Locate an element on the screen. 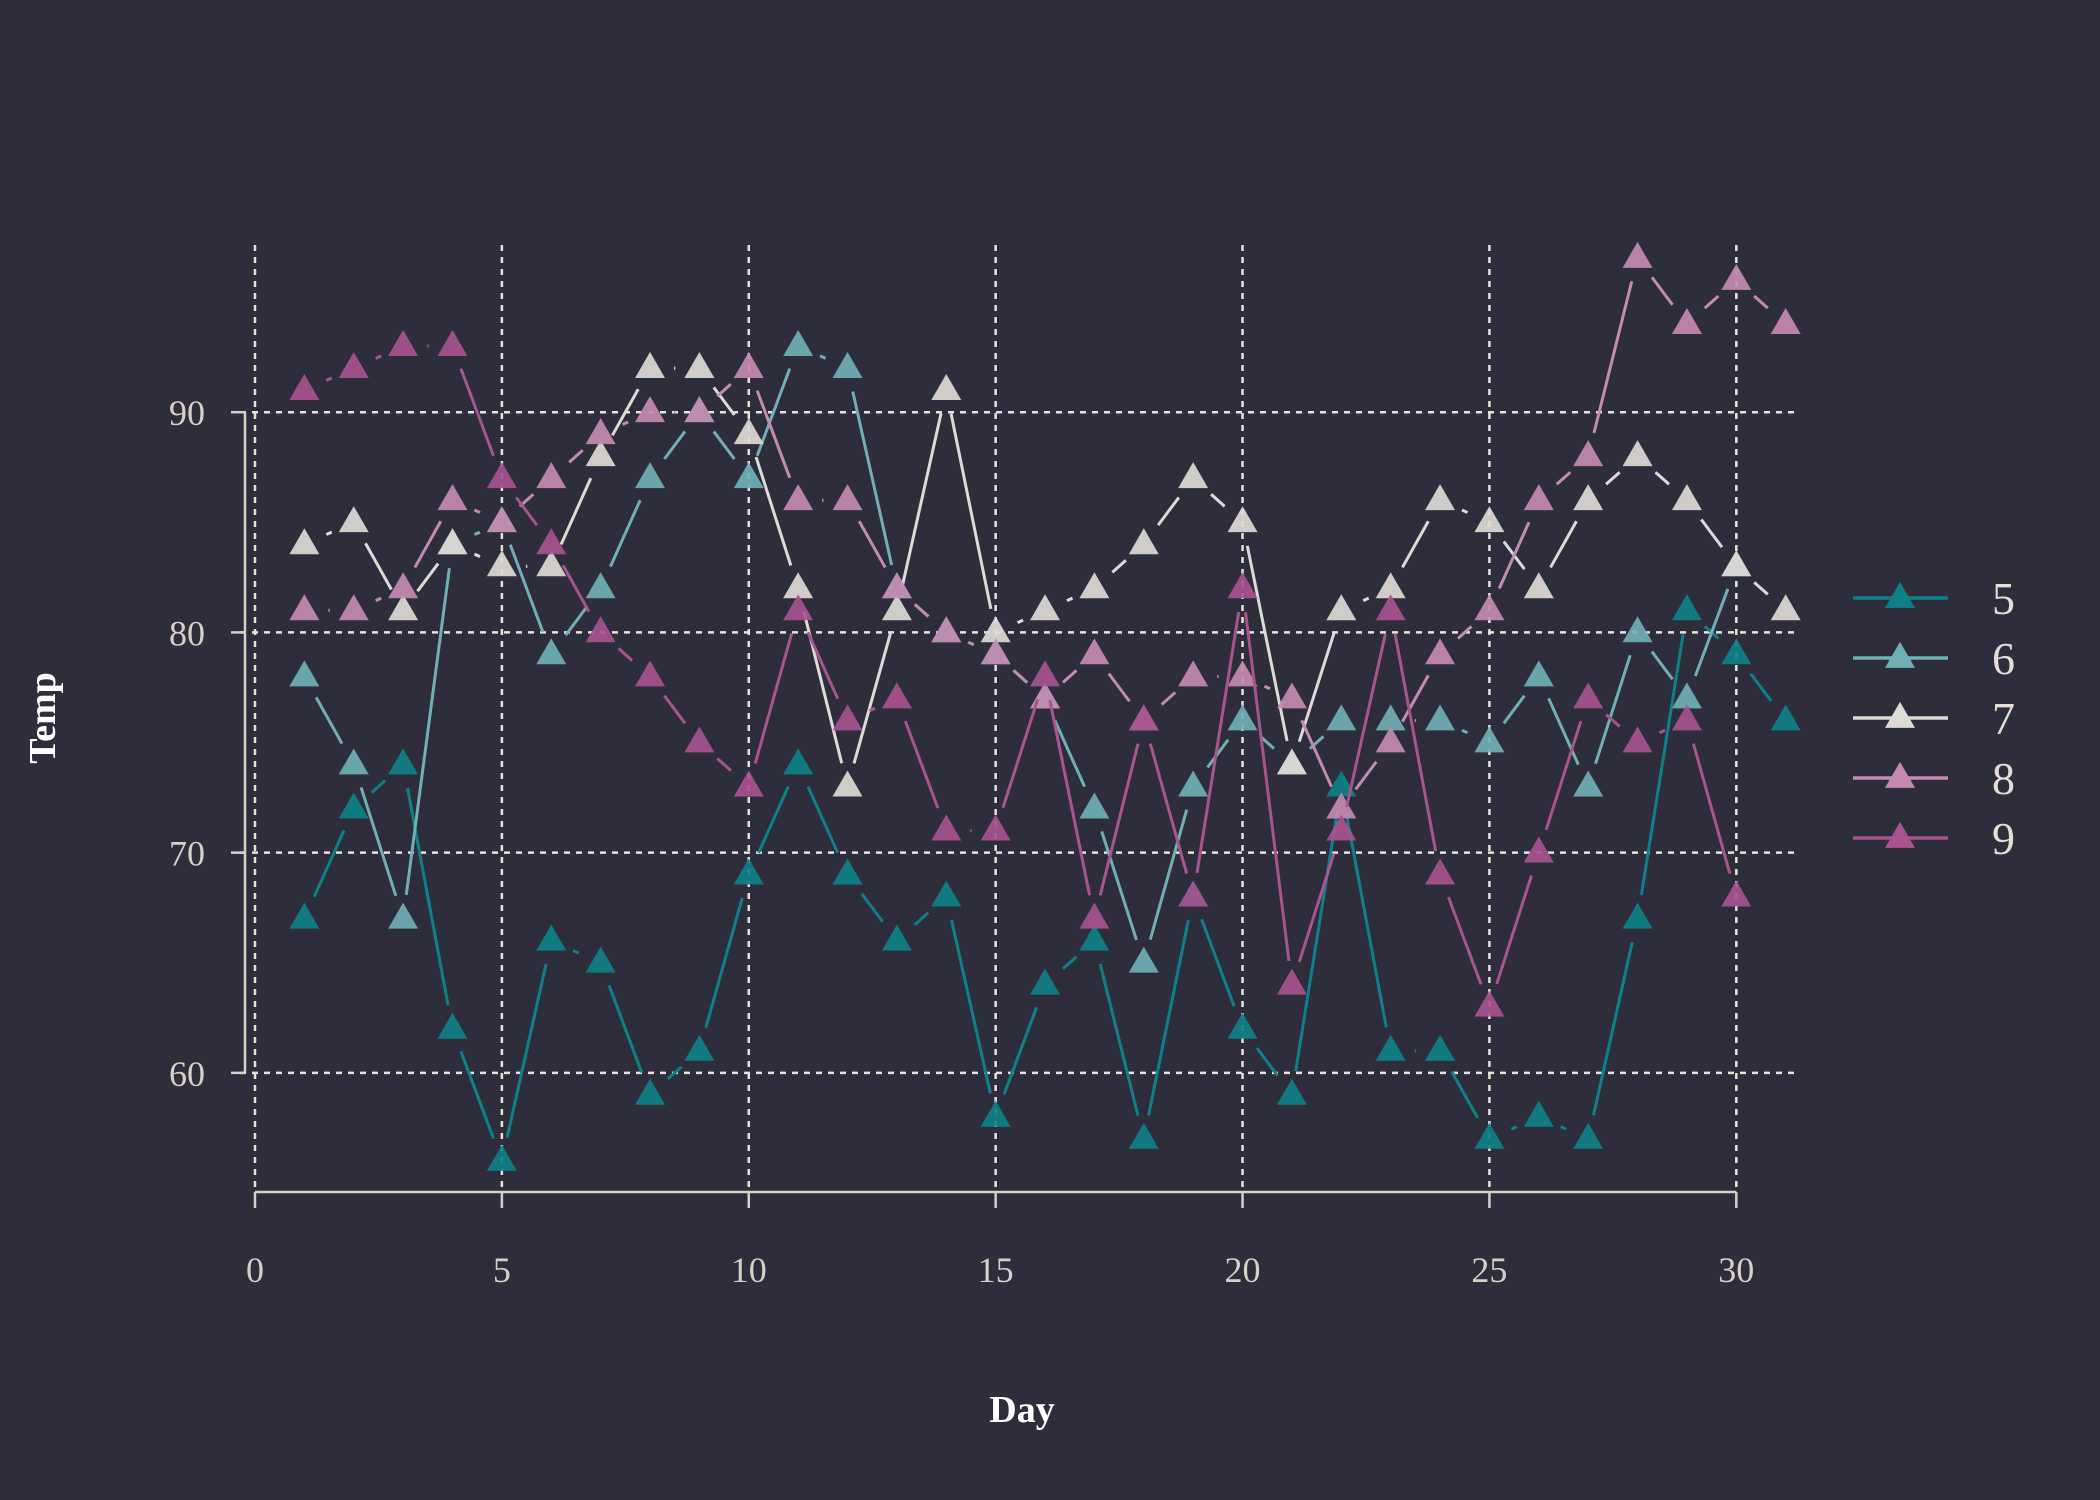 The width and height of the screenshot is (2100, 1500). legend-label: 8 is located at coordinates (2003, 778).